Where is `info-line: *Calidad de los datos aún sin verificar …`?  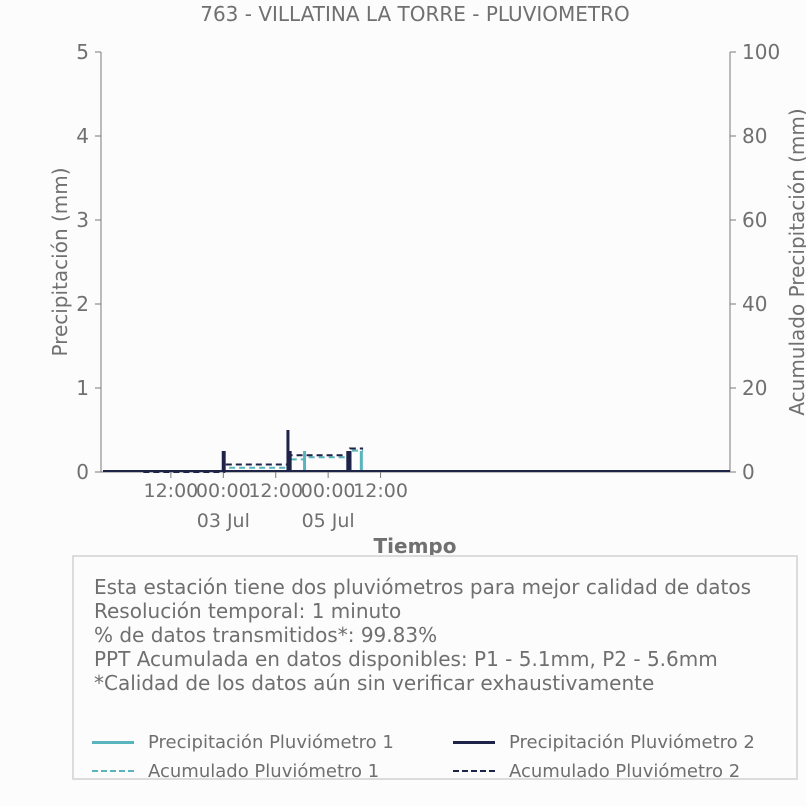 info-line: *Calidad de los datos aún sin verificar … is located at coordinates (374, 683).